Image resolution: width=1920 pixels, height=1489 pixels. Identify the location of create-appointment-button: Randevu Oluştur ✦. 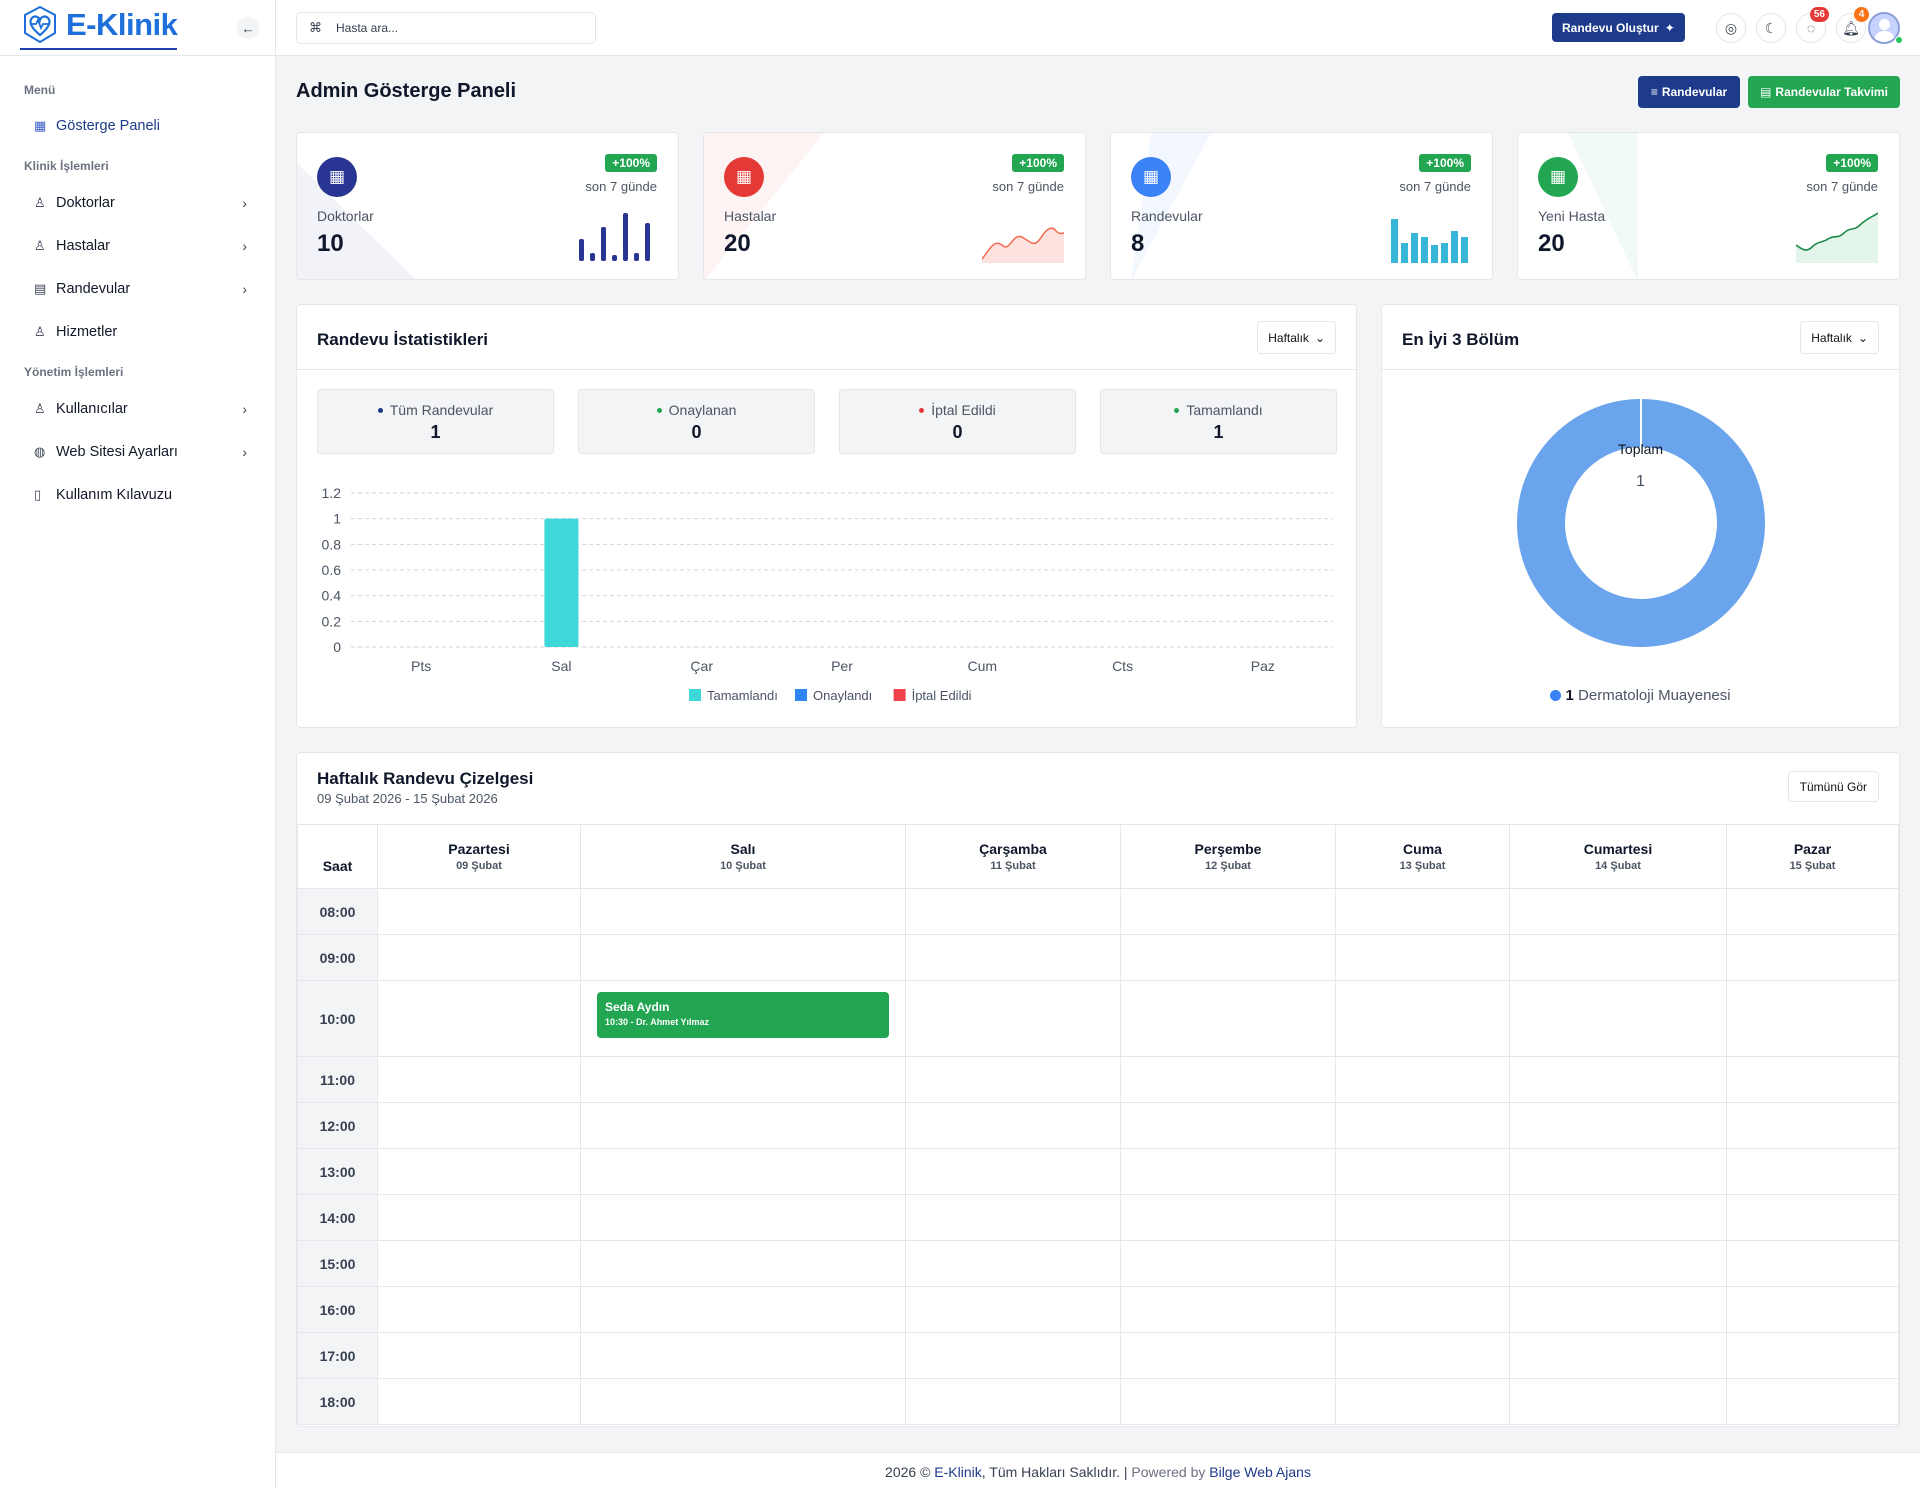
(1618, 27).